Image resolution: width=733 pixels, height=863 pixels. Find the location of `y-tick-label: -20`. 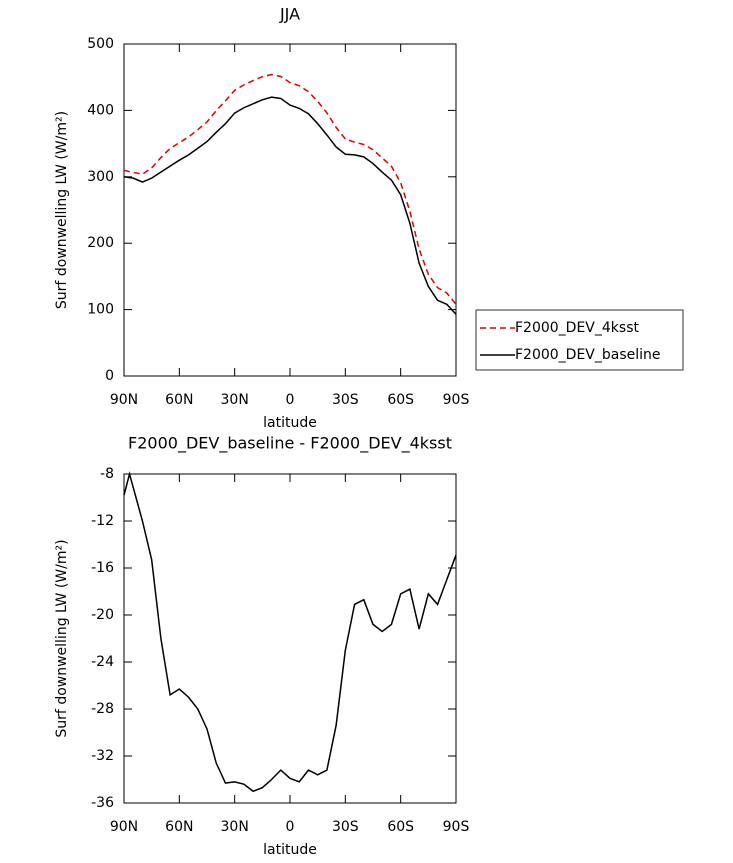

y-tick-label: -20 is located at coordinates (102, 615).